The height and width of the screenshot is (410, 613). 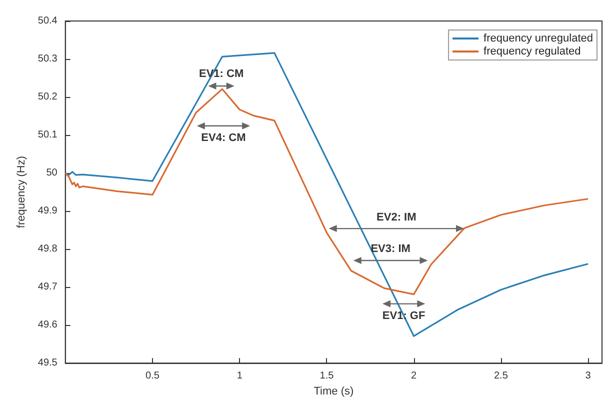 What do you see at coordinates (239, 376) in the screenshot?
I see `x-tick-label: 1` at bounding box center [239, 376].